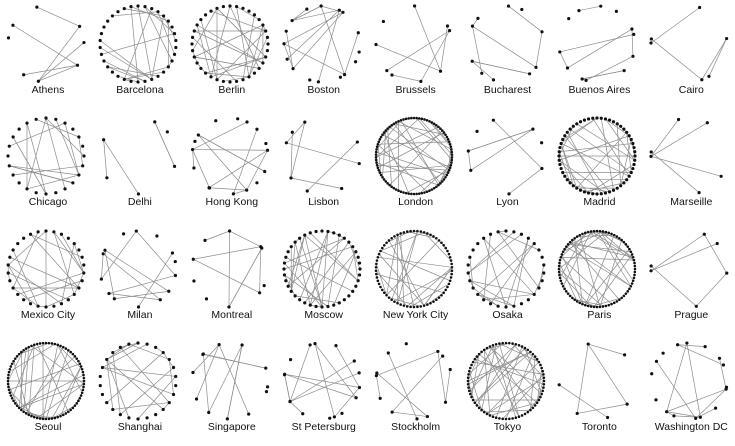  What do you see at coordinates (140, 202) in the screenshot?
I see `diagram-label: Delhi` at bounding box center [140, 202].